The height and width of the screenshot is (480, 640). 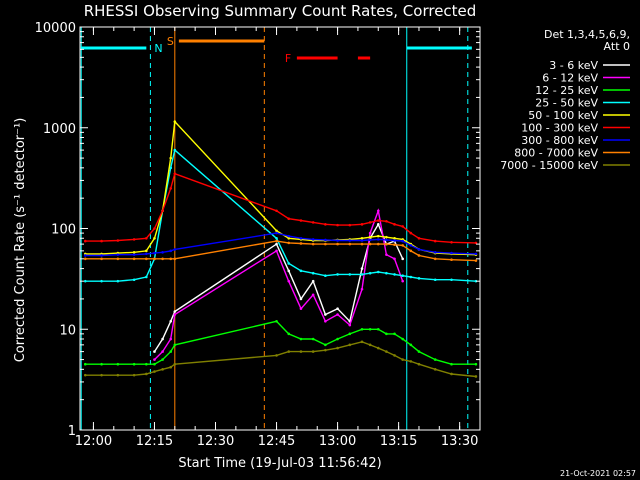 I want to click on legend-label-4: 50 - 100 keV, so click(x=563, y=115).